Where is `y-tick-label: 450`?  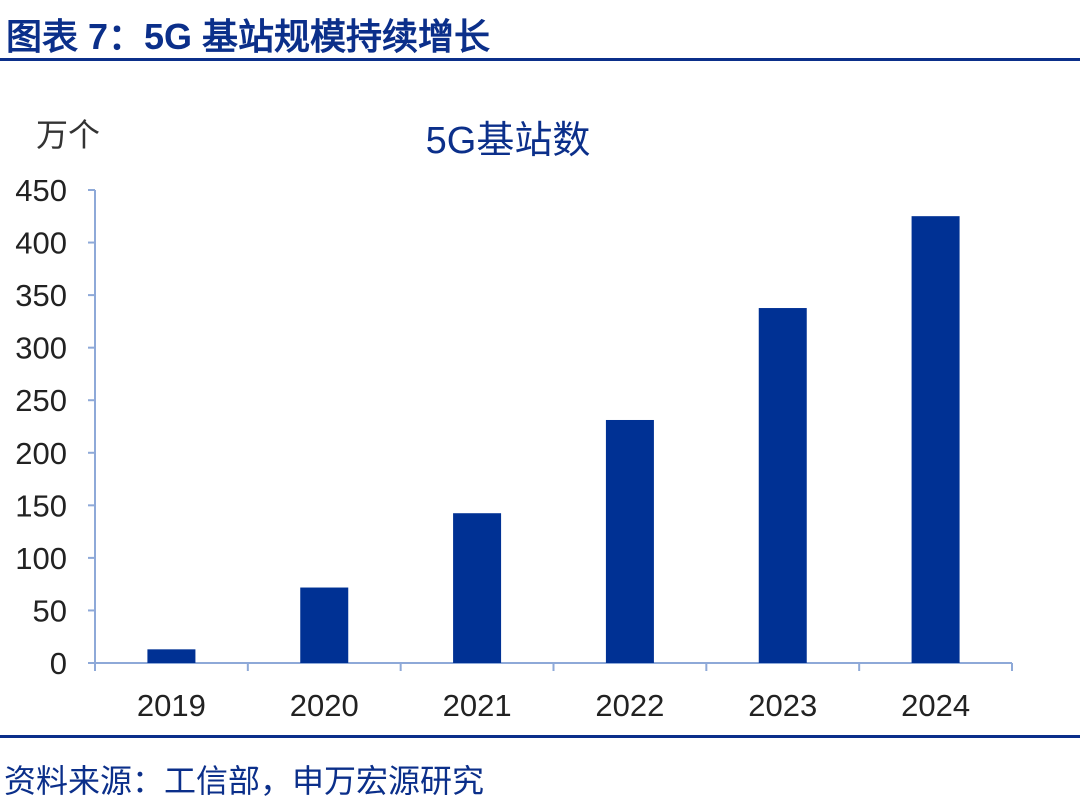
y-tick-label: 450 is located at coordinates (41, 190).